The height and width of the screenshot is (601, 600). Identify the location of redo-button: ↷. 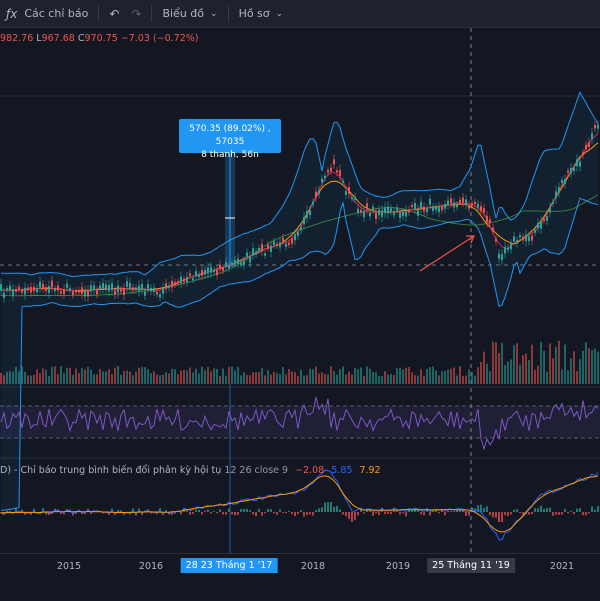
(136, 13).